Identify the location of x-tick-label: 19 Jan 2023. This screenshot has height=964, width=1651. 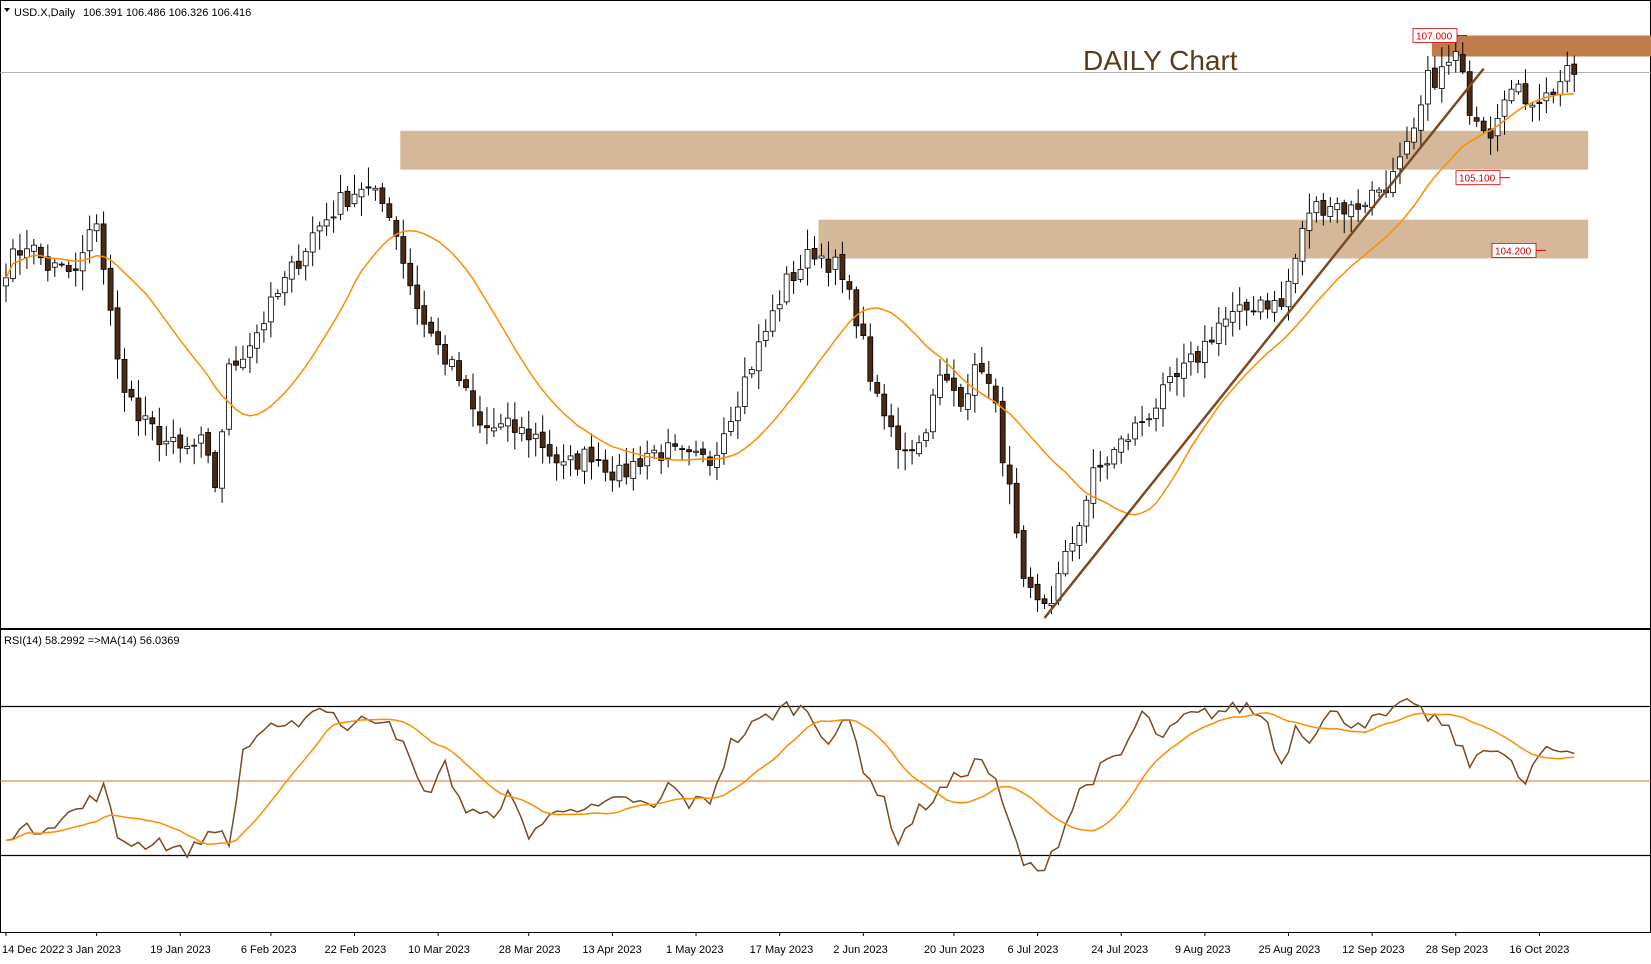
(180, 950).